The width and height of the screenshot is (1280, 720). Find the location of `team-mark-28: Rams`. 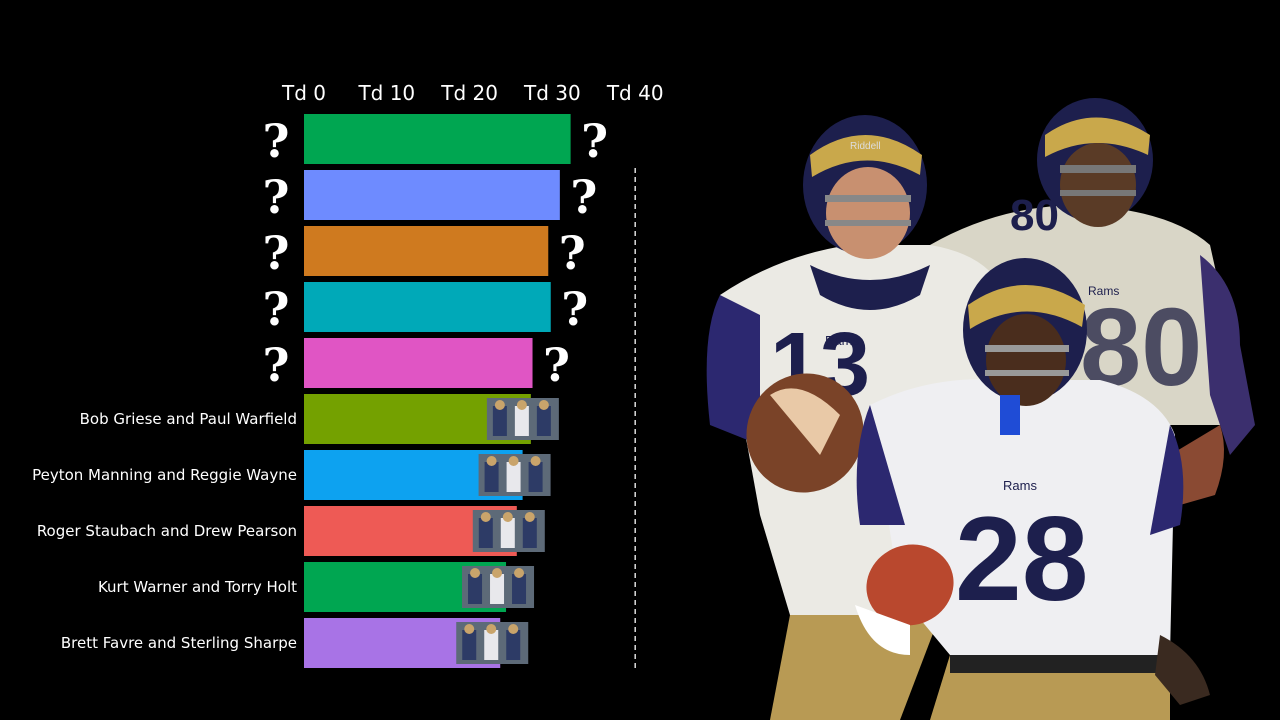

team-mark-28: Rams is located at coordinates (1020, 485).